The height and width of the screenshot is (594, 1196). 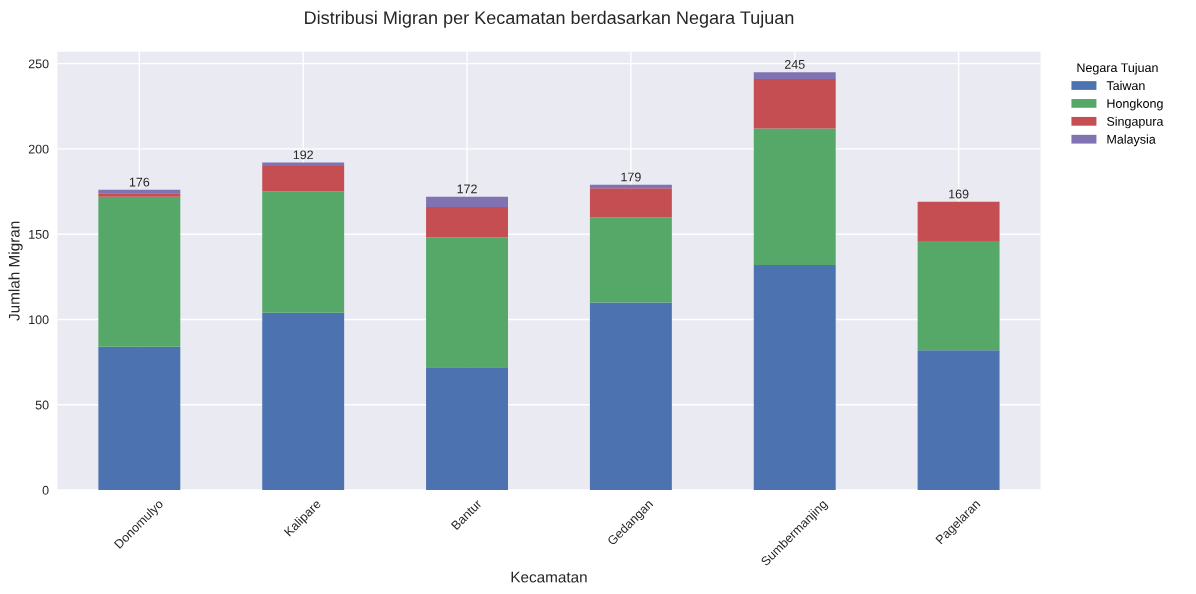 I want to click on total-label: 172, so click(x=467, y=189).